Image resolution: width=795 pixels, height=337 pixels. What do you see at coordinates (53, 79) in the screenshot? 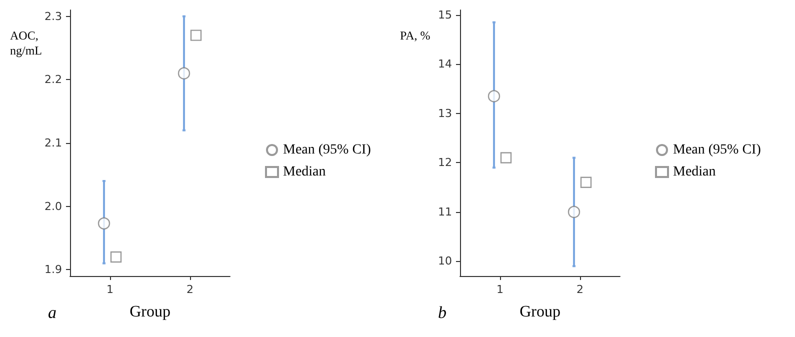
I see `y-tick-label: 2.2` at bounding box center [53, 79].